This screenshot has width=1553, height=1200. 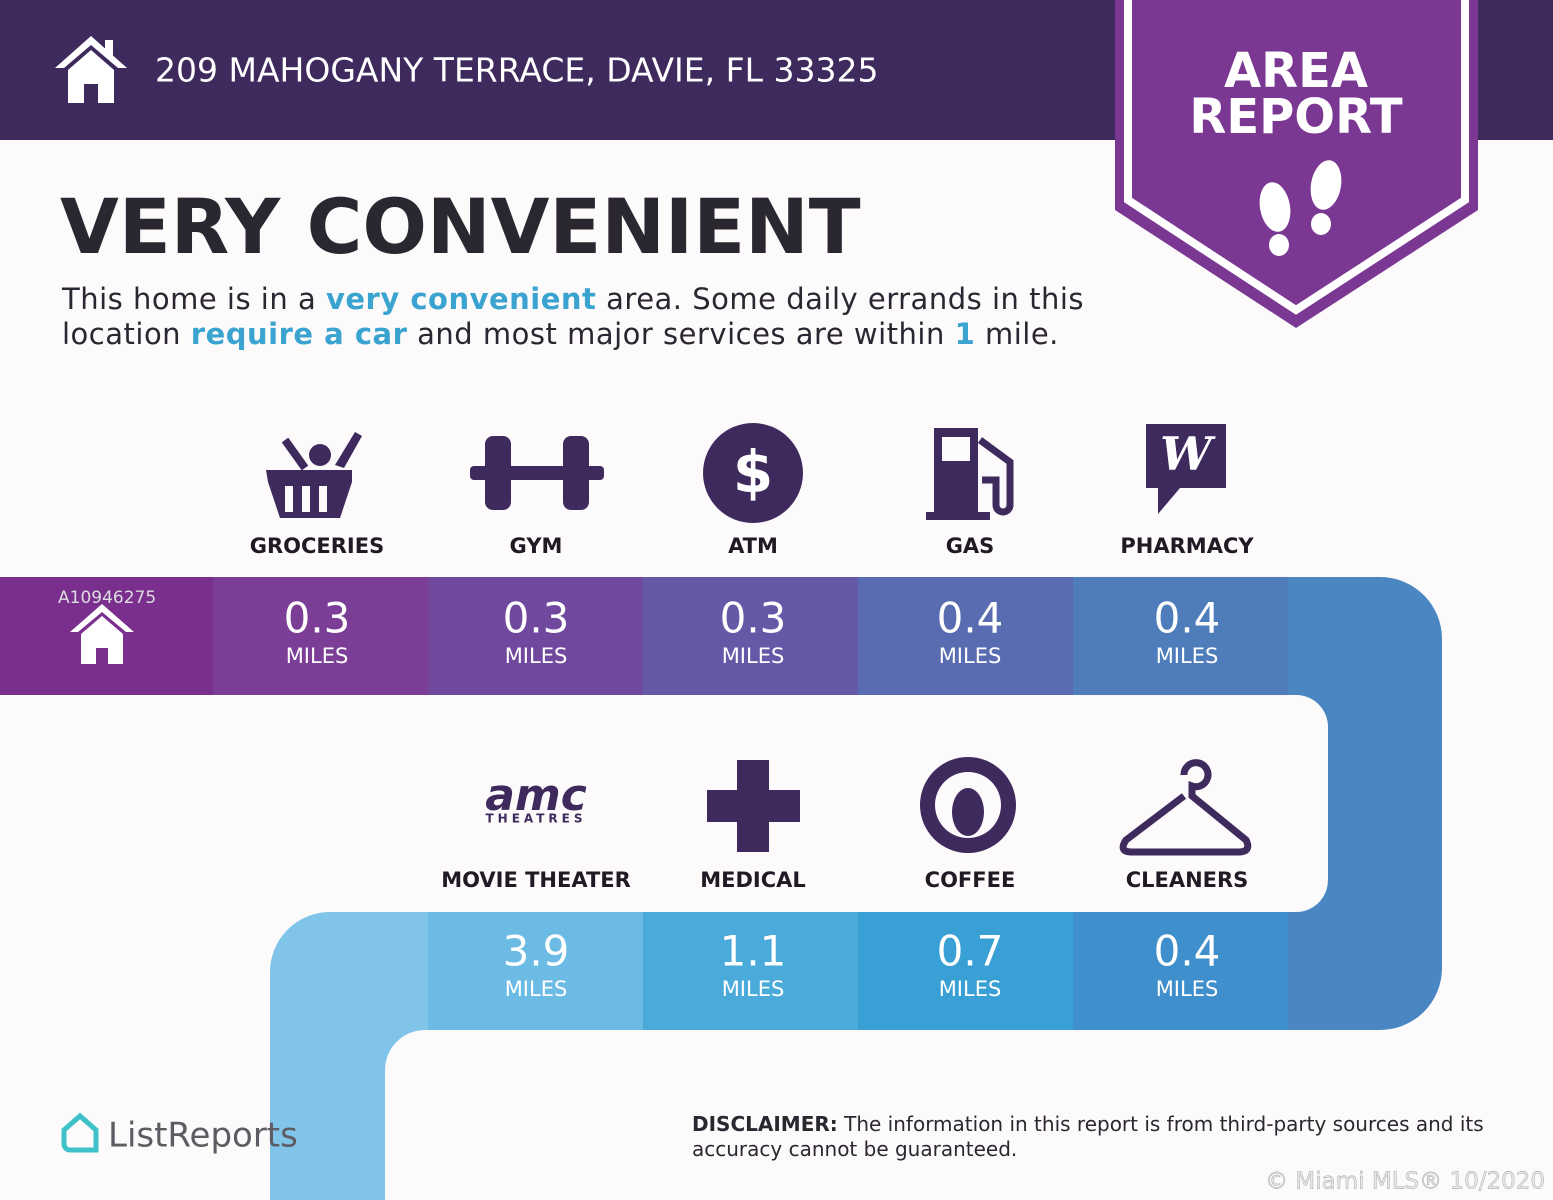 I want to click on amenity-label: MOVIE THEATER, so click(x=536, y=880).